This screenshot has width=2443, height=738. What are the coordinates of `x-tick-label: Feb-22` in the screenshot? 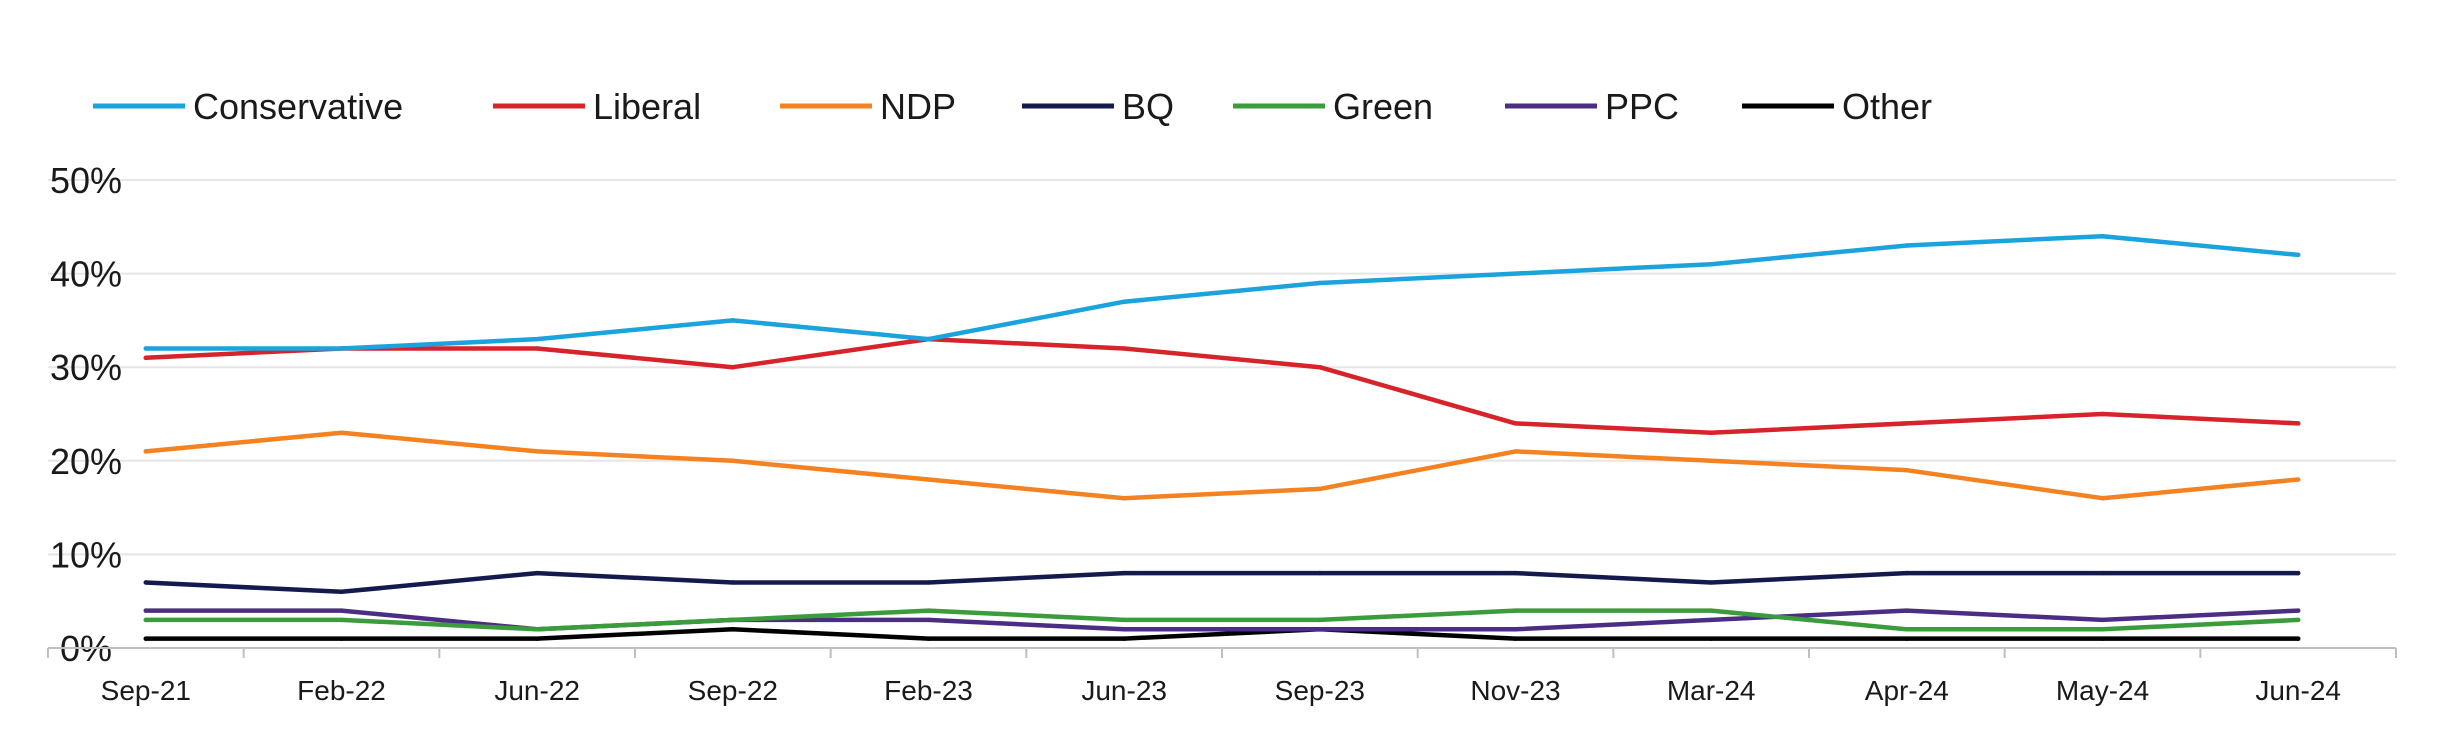 It's located at (341, 690).